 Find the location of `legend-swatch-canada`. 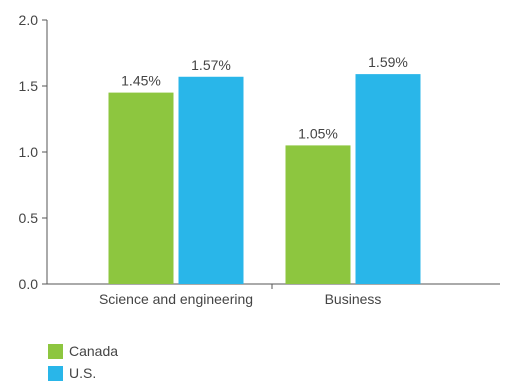

legend-swatch-canada is located at coordinates (55, 351).